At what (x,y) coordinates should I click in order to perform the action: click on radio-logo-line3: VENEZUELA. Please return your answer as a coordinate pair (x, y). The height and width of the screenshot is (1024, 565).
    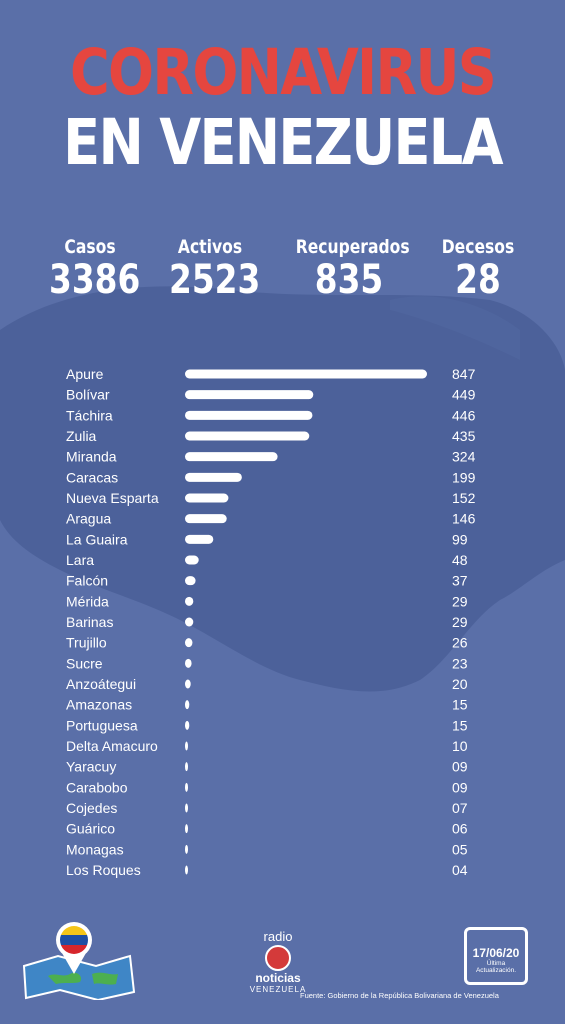
    Looking at the image, I should click on (278, 989).